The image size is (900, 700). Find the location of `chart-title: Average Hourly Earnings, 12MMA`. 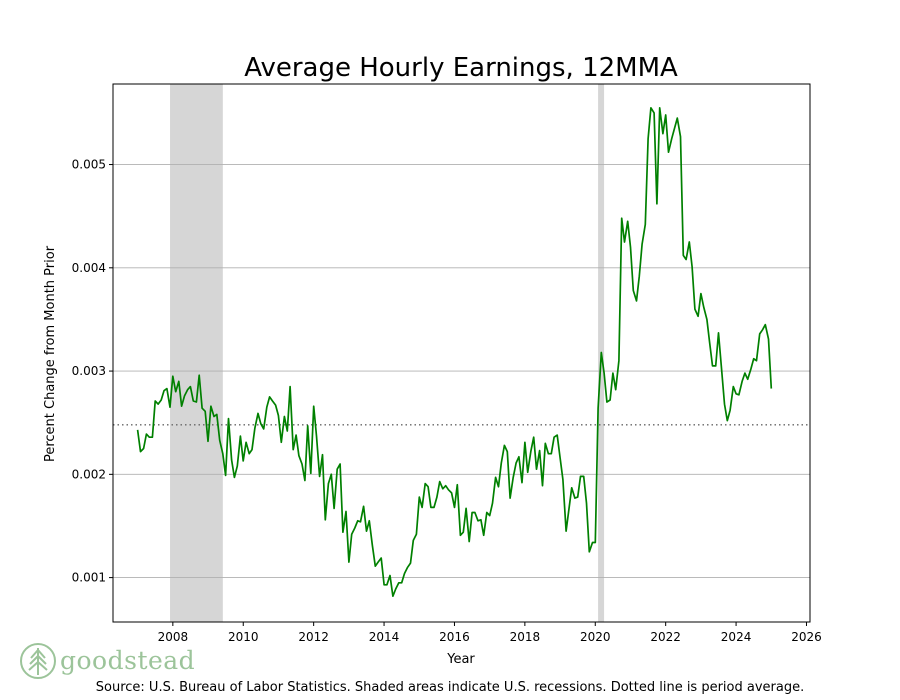

chart-title: Average Hourly Earnings, 12MMA is located at coordinates (461, 68).